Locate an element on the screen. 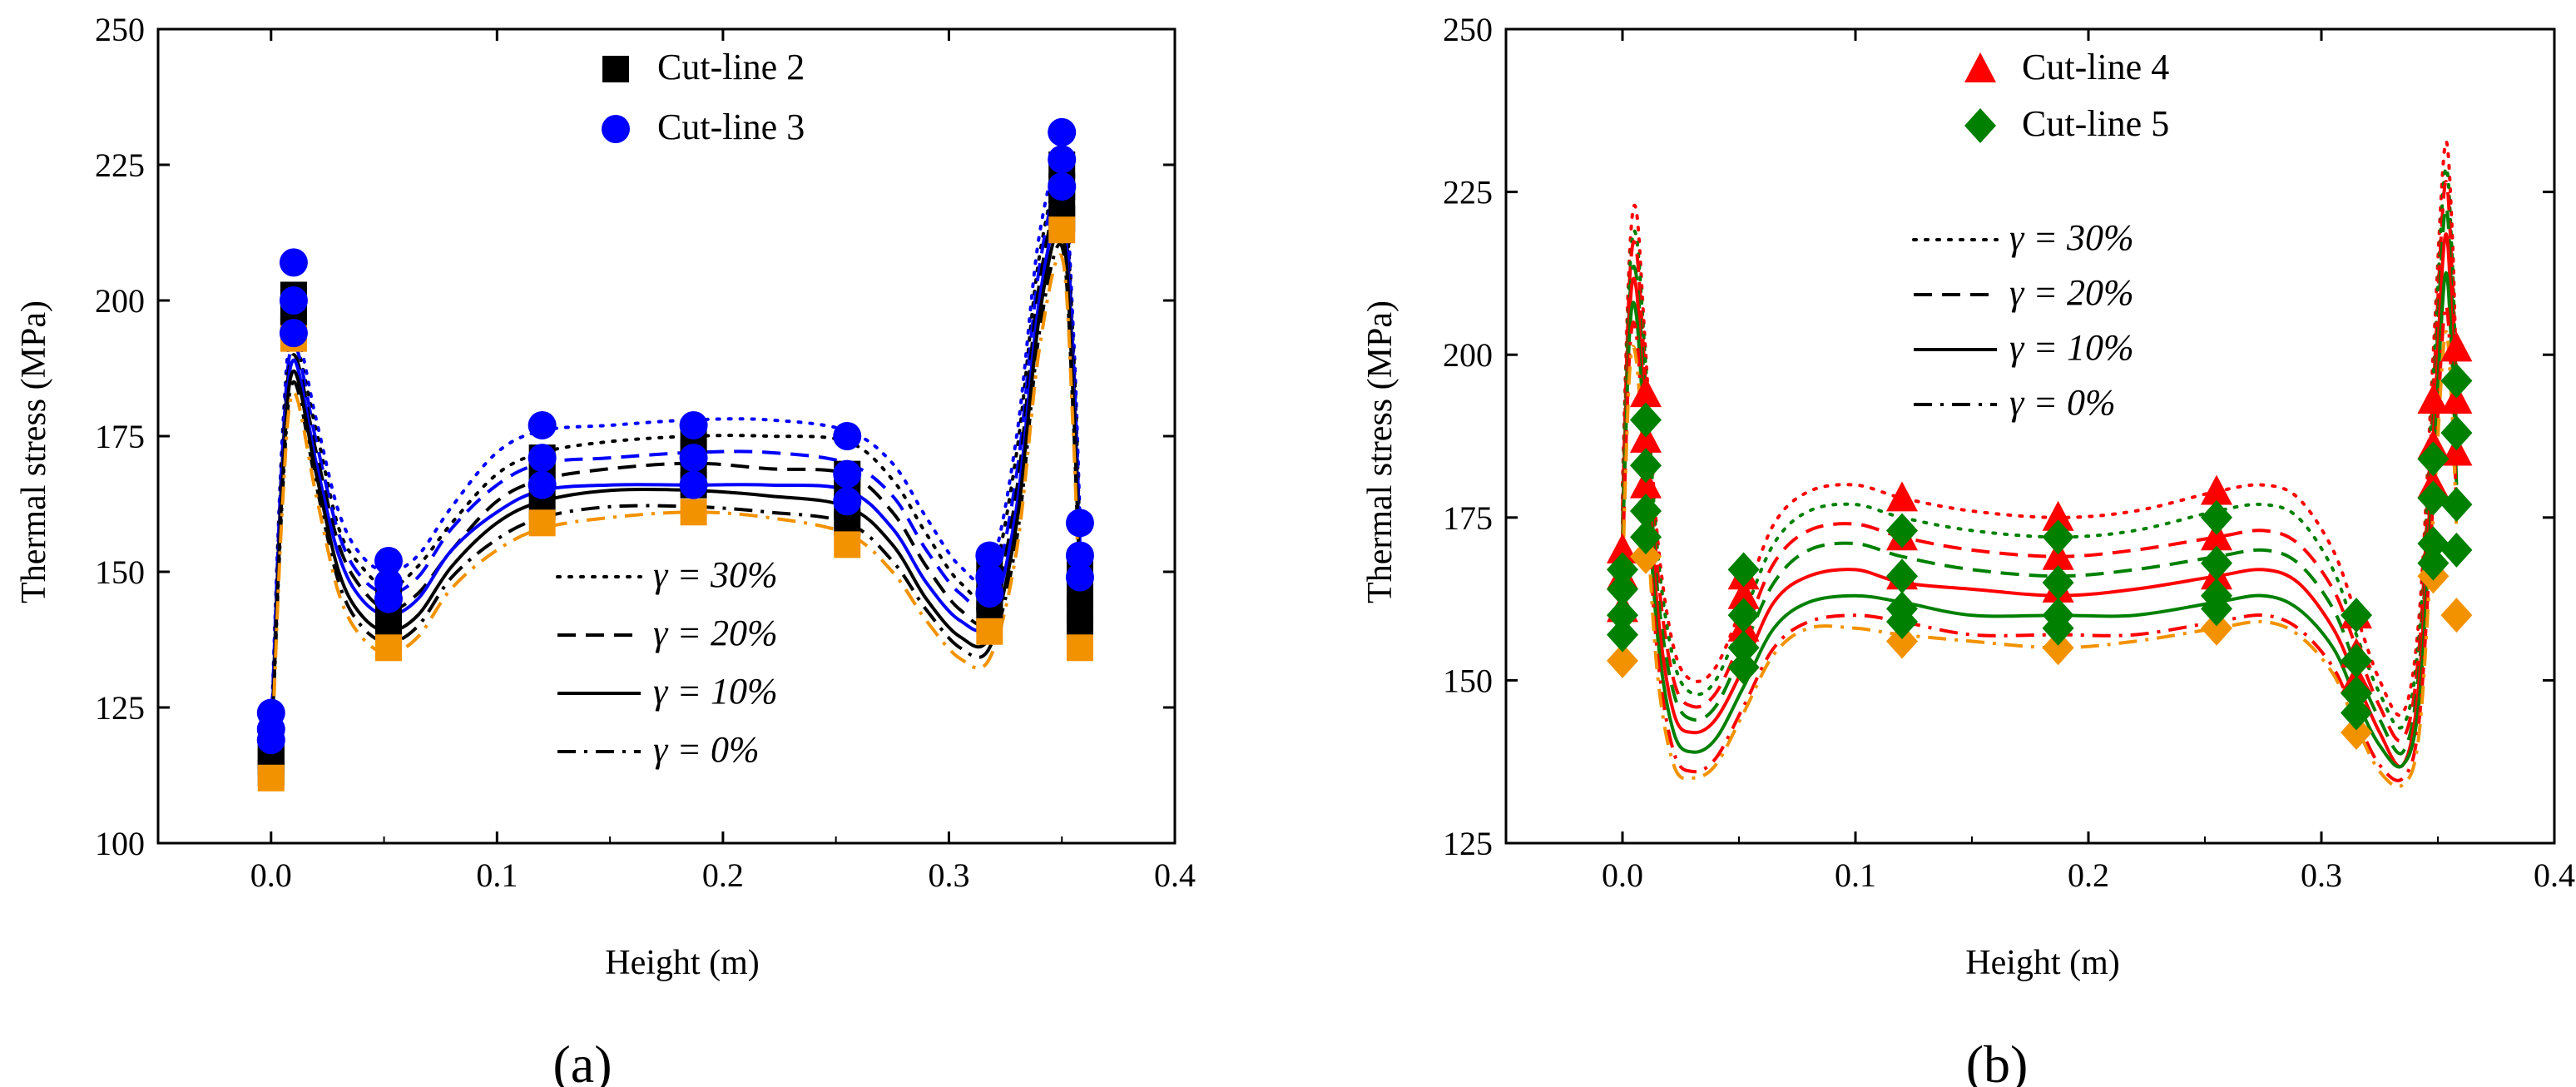 This screenshot has height=1087, width=2576. legend-marker-triangle is located at coordinates (1980, 67).